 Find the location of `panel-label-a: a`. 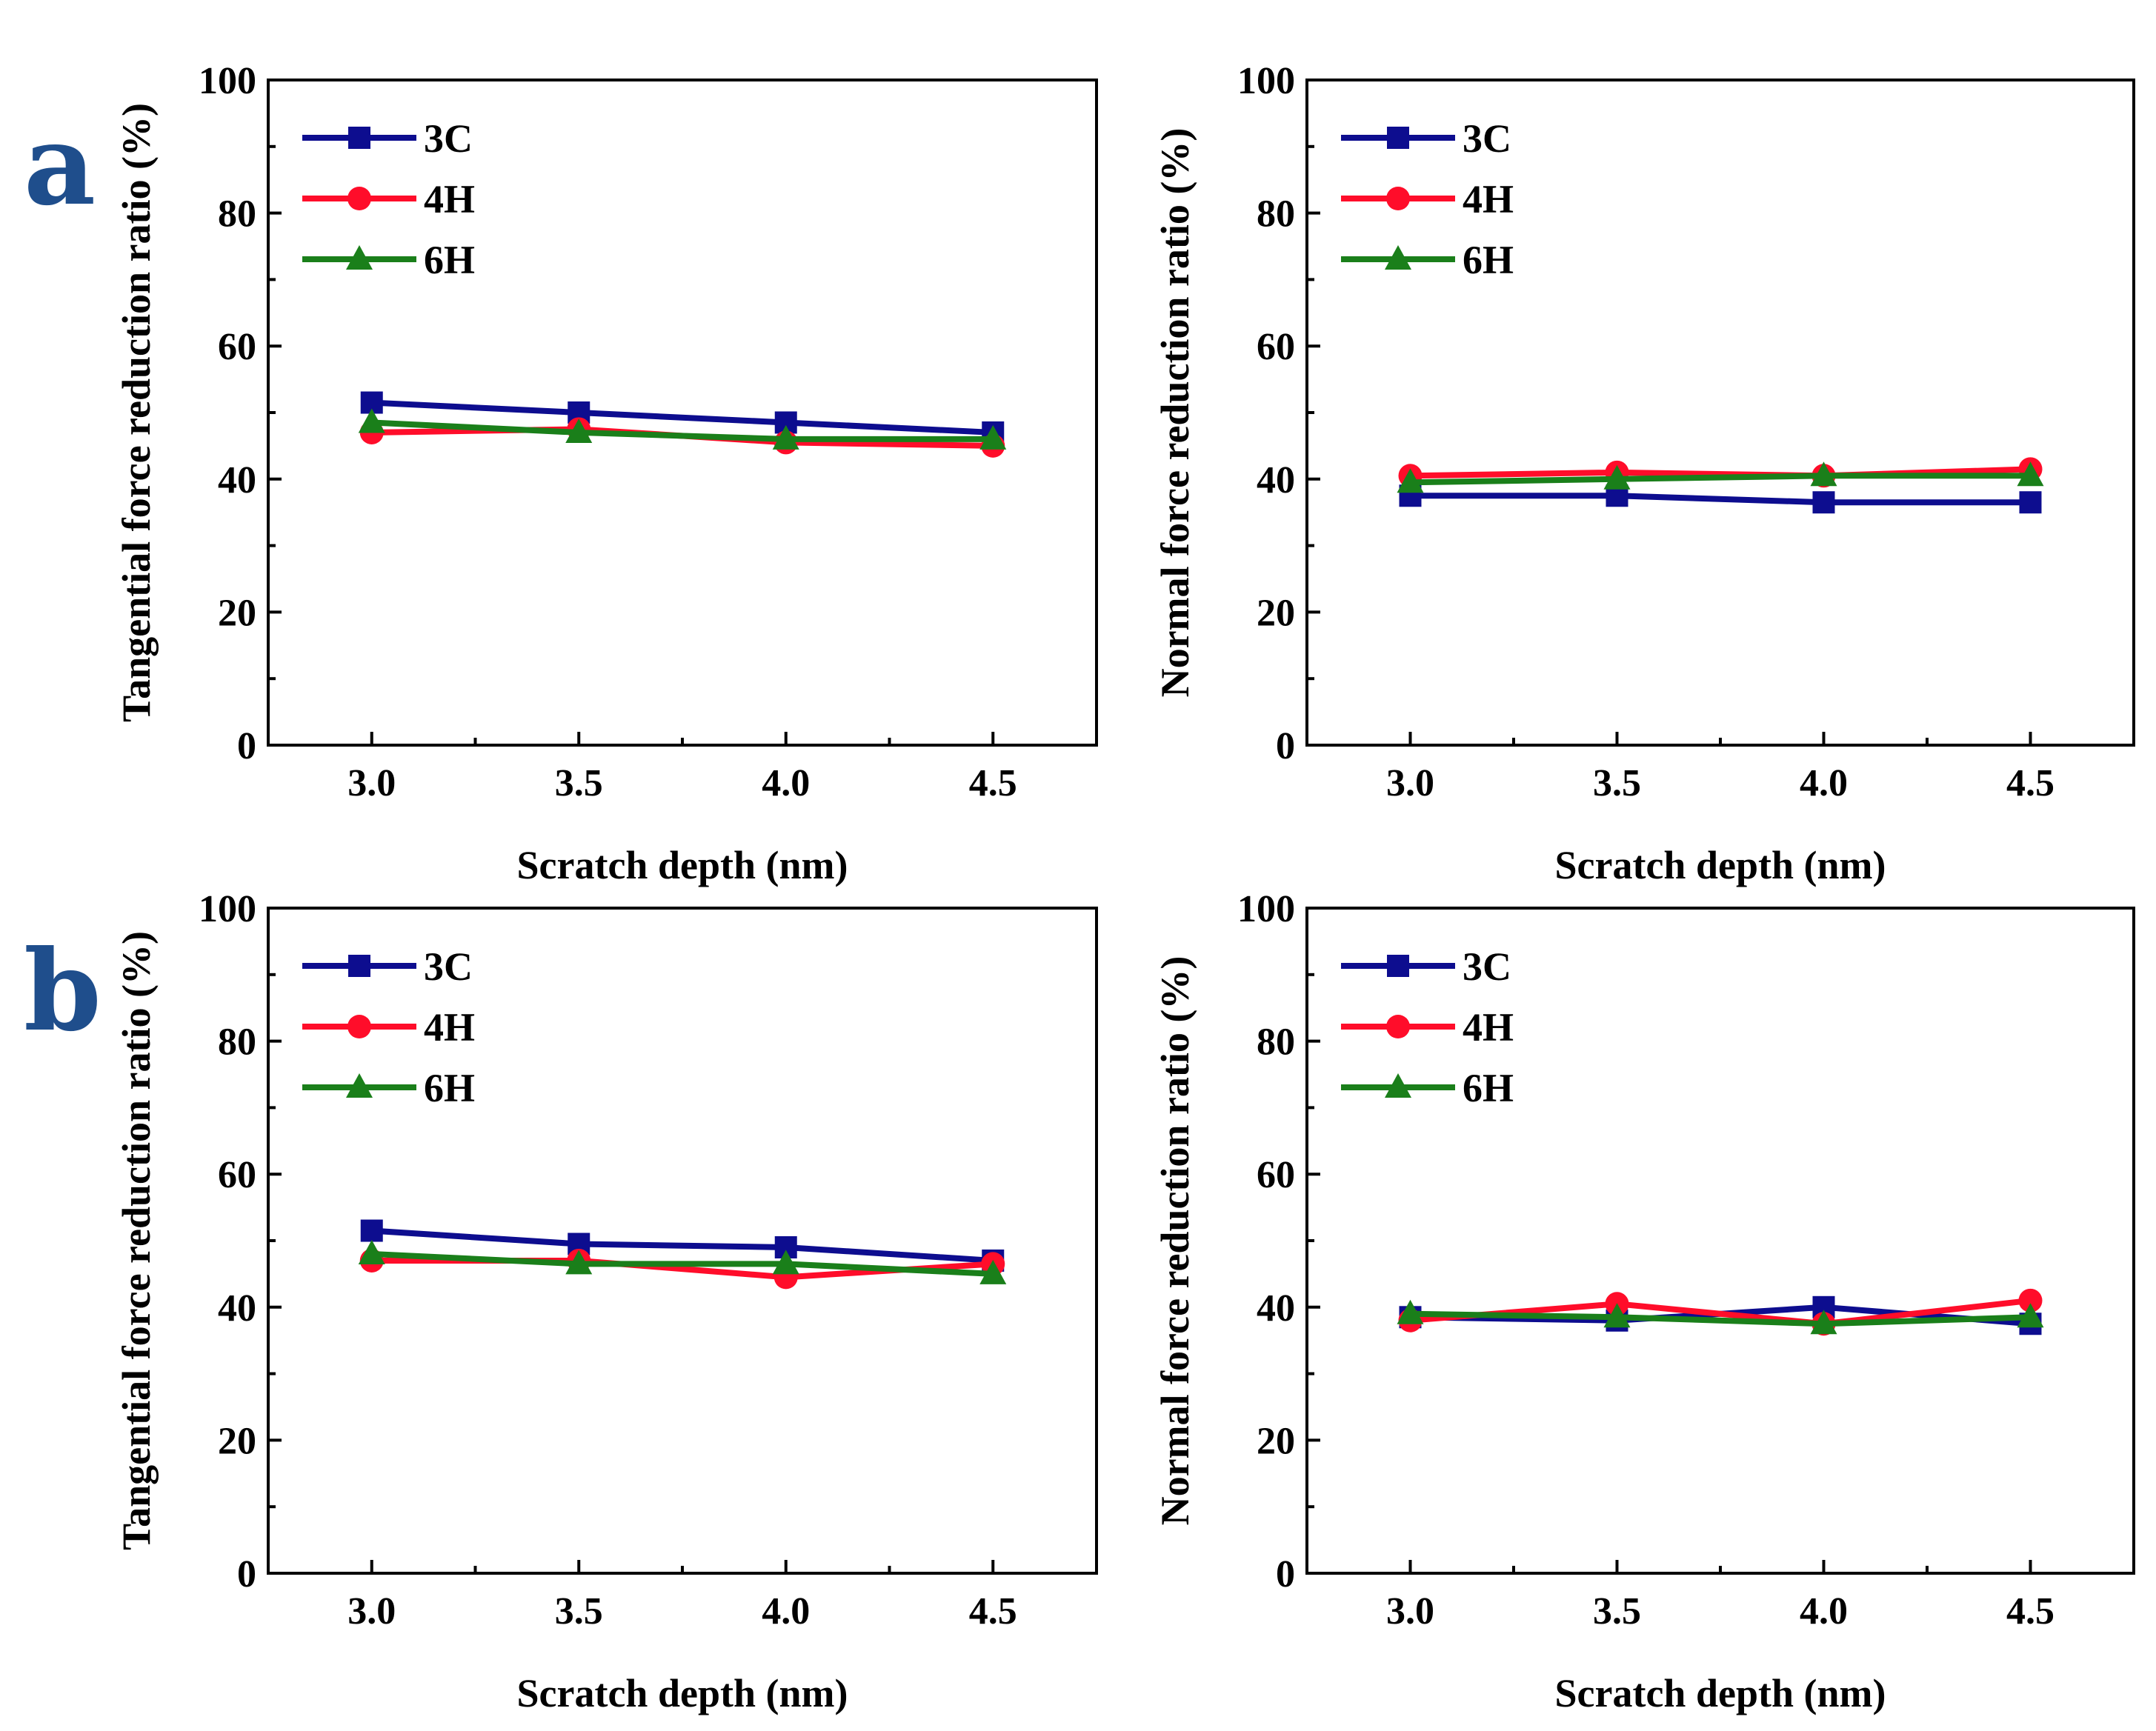

panel-label-a: a is located at coordinates (60, 165).